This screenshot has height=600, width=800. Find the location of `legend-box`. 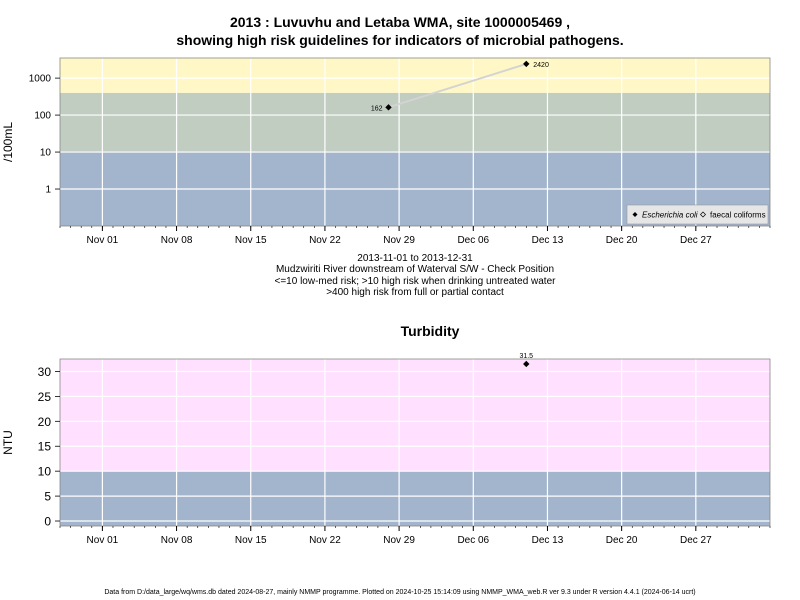

legend-box is located at coordinates (697, 214).